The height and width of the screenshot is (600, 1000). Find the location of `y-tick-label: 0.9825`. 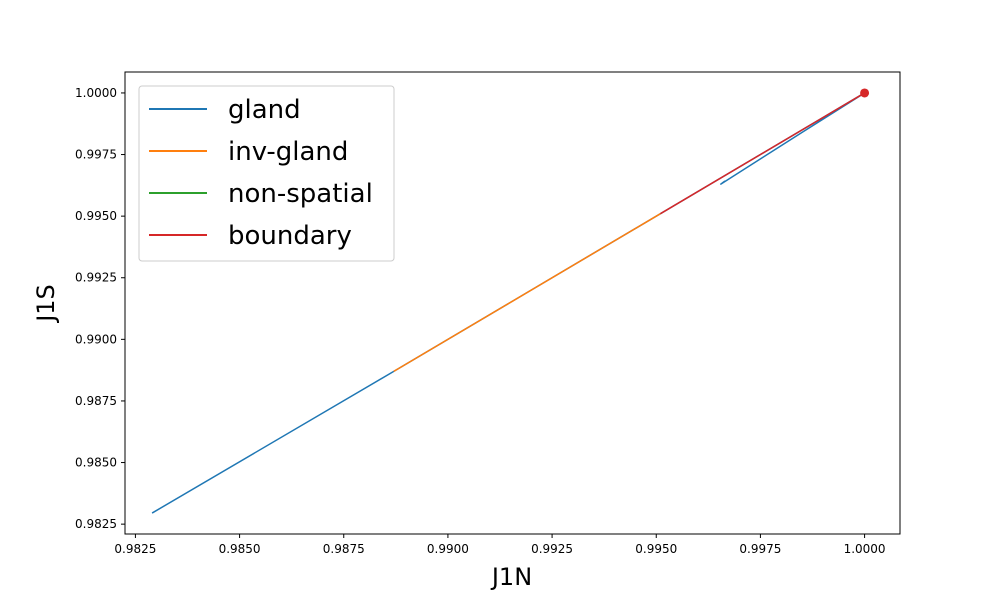

y-tick-label: 0.9825 is located at coordinates (96, 524).